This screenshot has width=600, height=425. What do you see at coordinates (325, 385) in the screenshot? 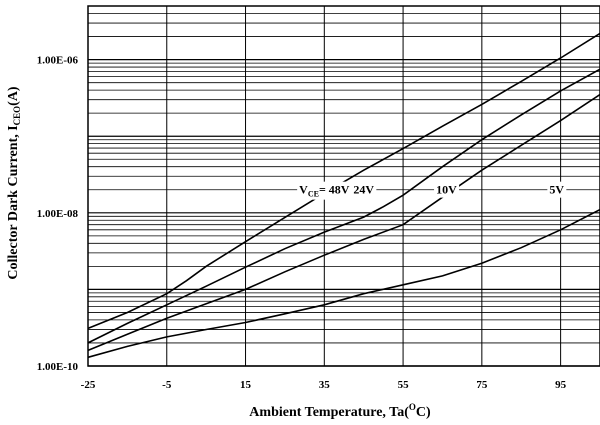
I see `x-tick-label: 35` at bounding box center [325, 385].